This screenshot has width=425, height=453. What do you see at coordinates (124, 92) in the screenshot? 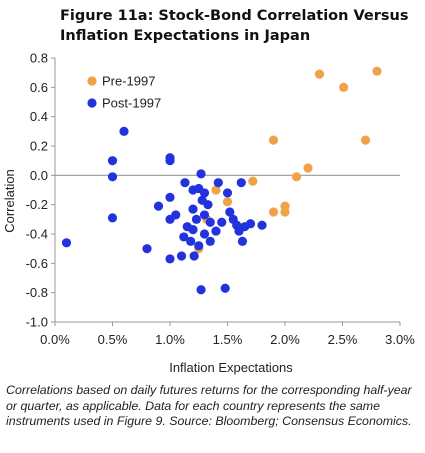
I see `legend: Pre-1997 Post-1997` at bounding box center [124, 92].